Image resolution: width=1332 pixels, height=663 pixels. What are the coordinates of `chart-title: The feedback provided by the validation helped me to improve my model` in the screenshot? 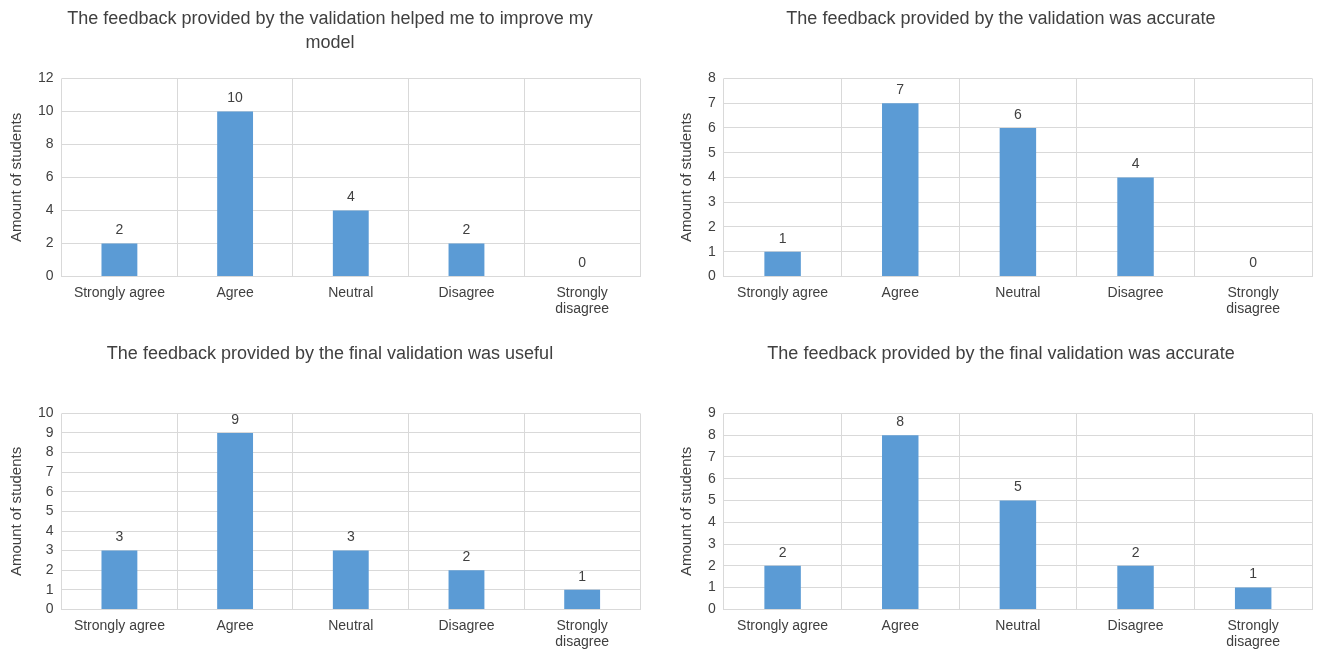 It's located at (330, 30).